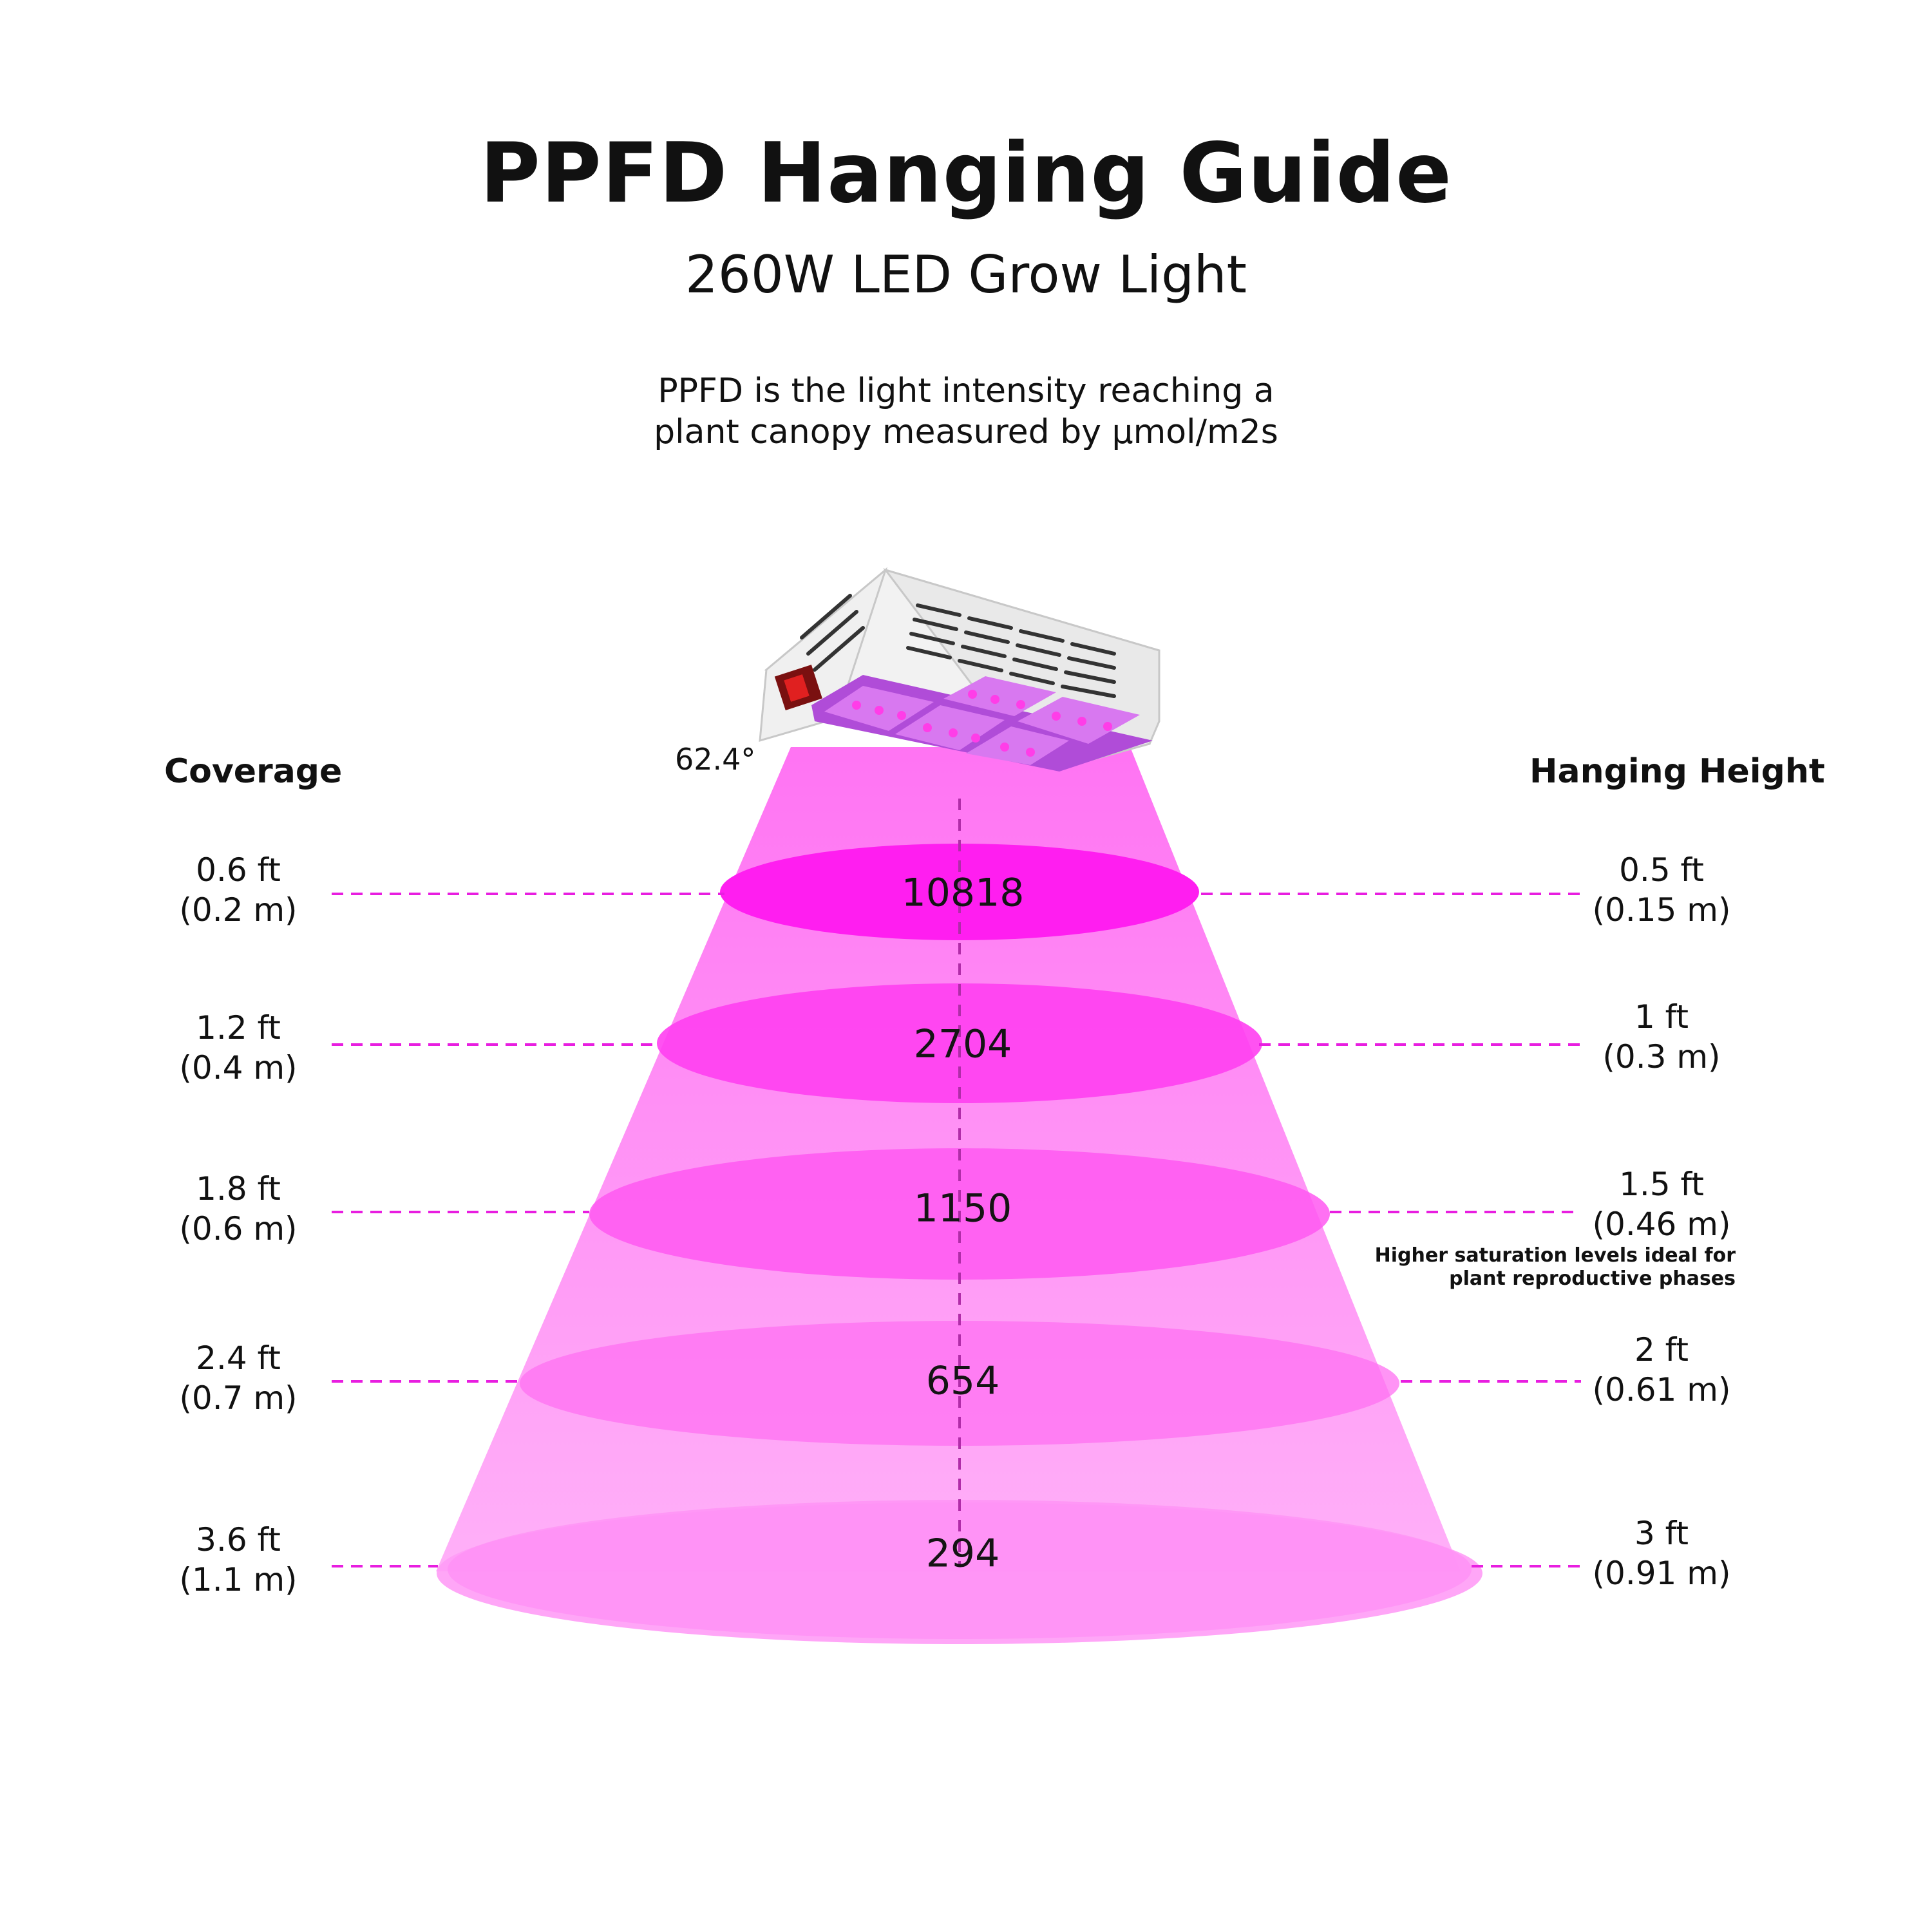 The height and width of the screenshot is (1932, 1932). I want to click on height-ft: 1.5 ft, so click(1661, 1185).